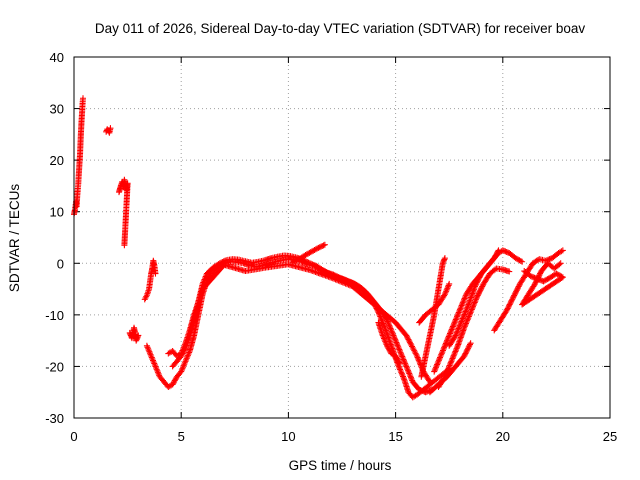 Image resolution: width=640 pixels, height=480 pixels. Describe the element at coordinates (73, 436) in the screenshot. I see `x-tick-label: 0` at that location.